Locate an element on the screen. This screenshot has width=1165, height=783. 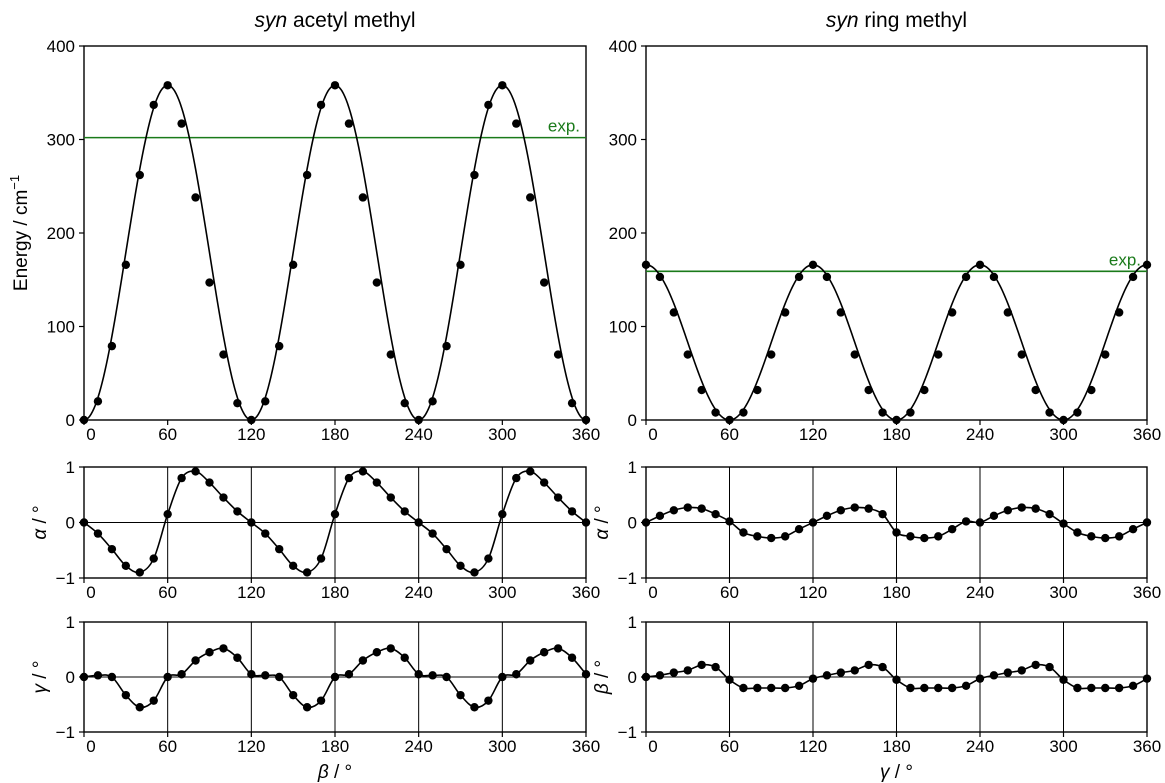
y-axis-label: β / ° is located at coordinates (602, 677).